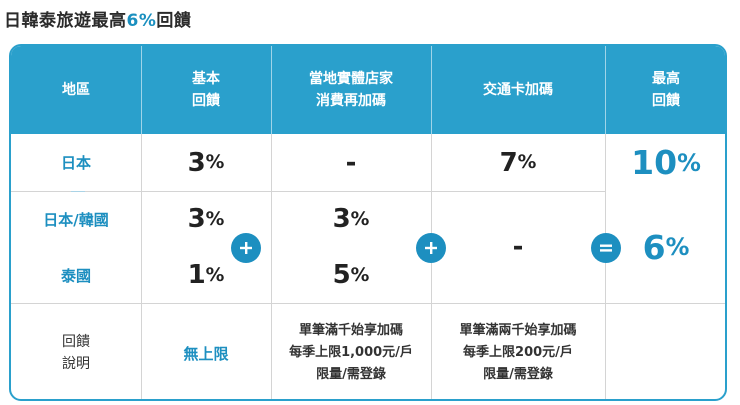 The height and width of the screenshot is (405, 740). Describe the element at coordinates (76, 90) in the screenshot. I see `header-region: 地區` at that location.